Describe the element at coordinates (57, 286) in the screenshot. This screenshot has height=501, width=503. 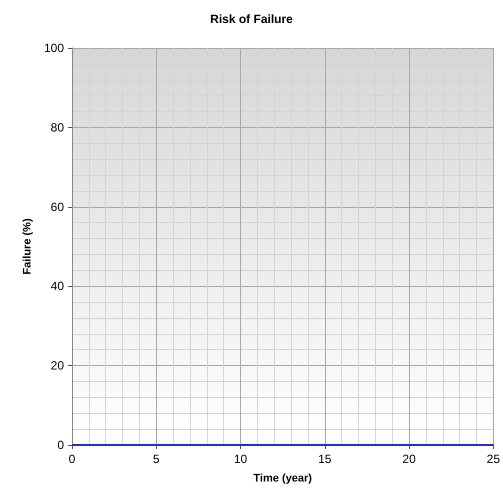
I see `y-tick-label: 40` at that location.